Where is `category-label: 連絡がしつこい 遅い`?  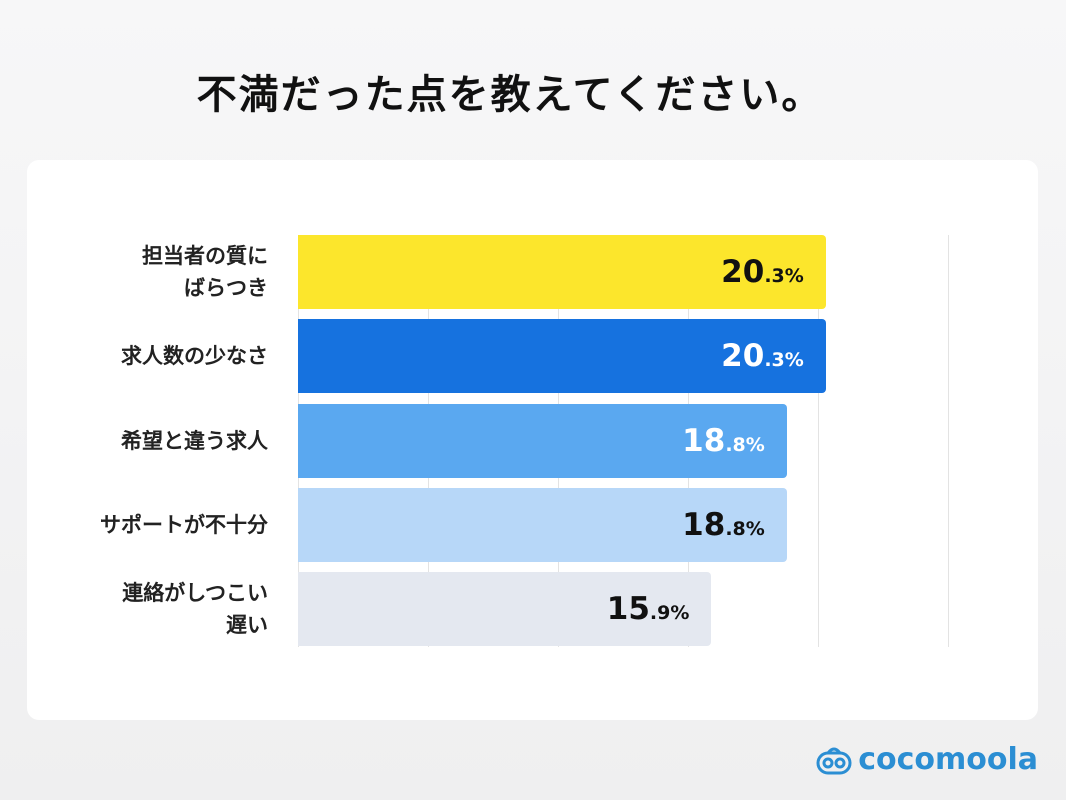
category-label: 連絡がしつこい 遅い is located at coordinates (195, 609).